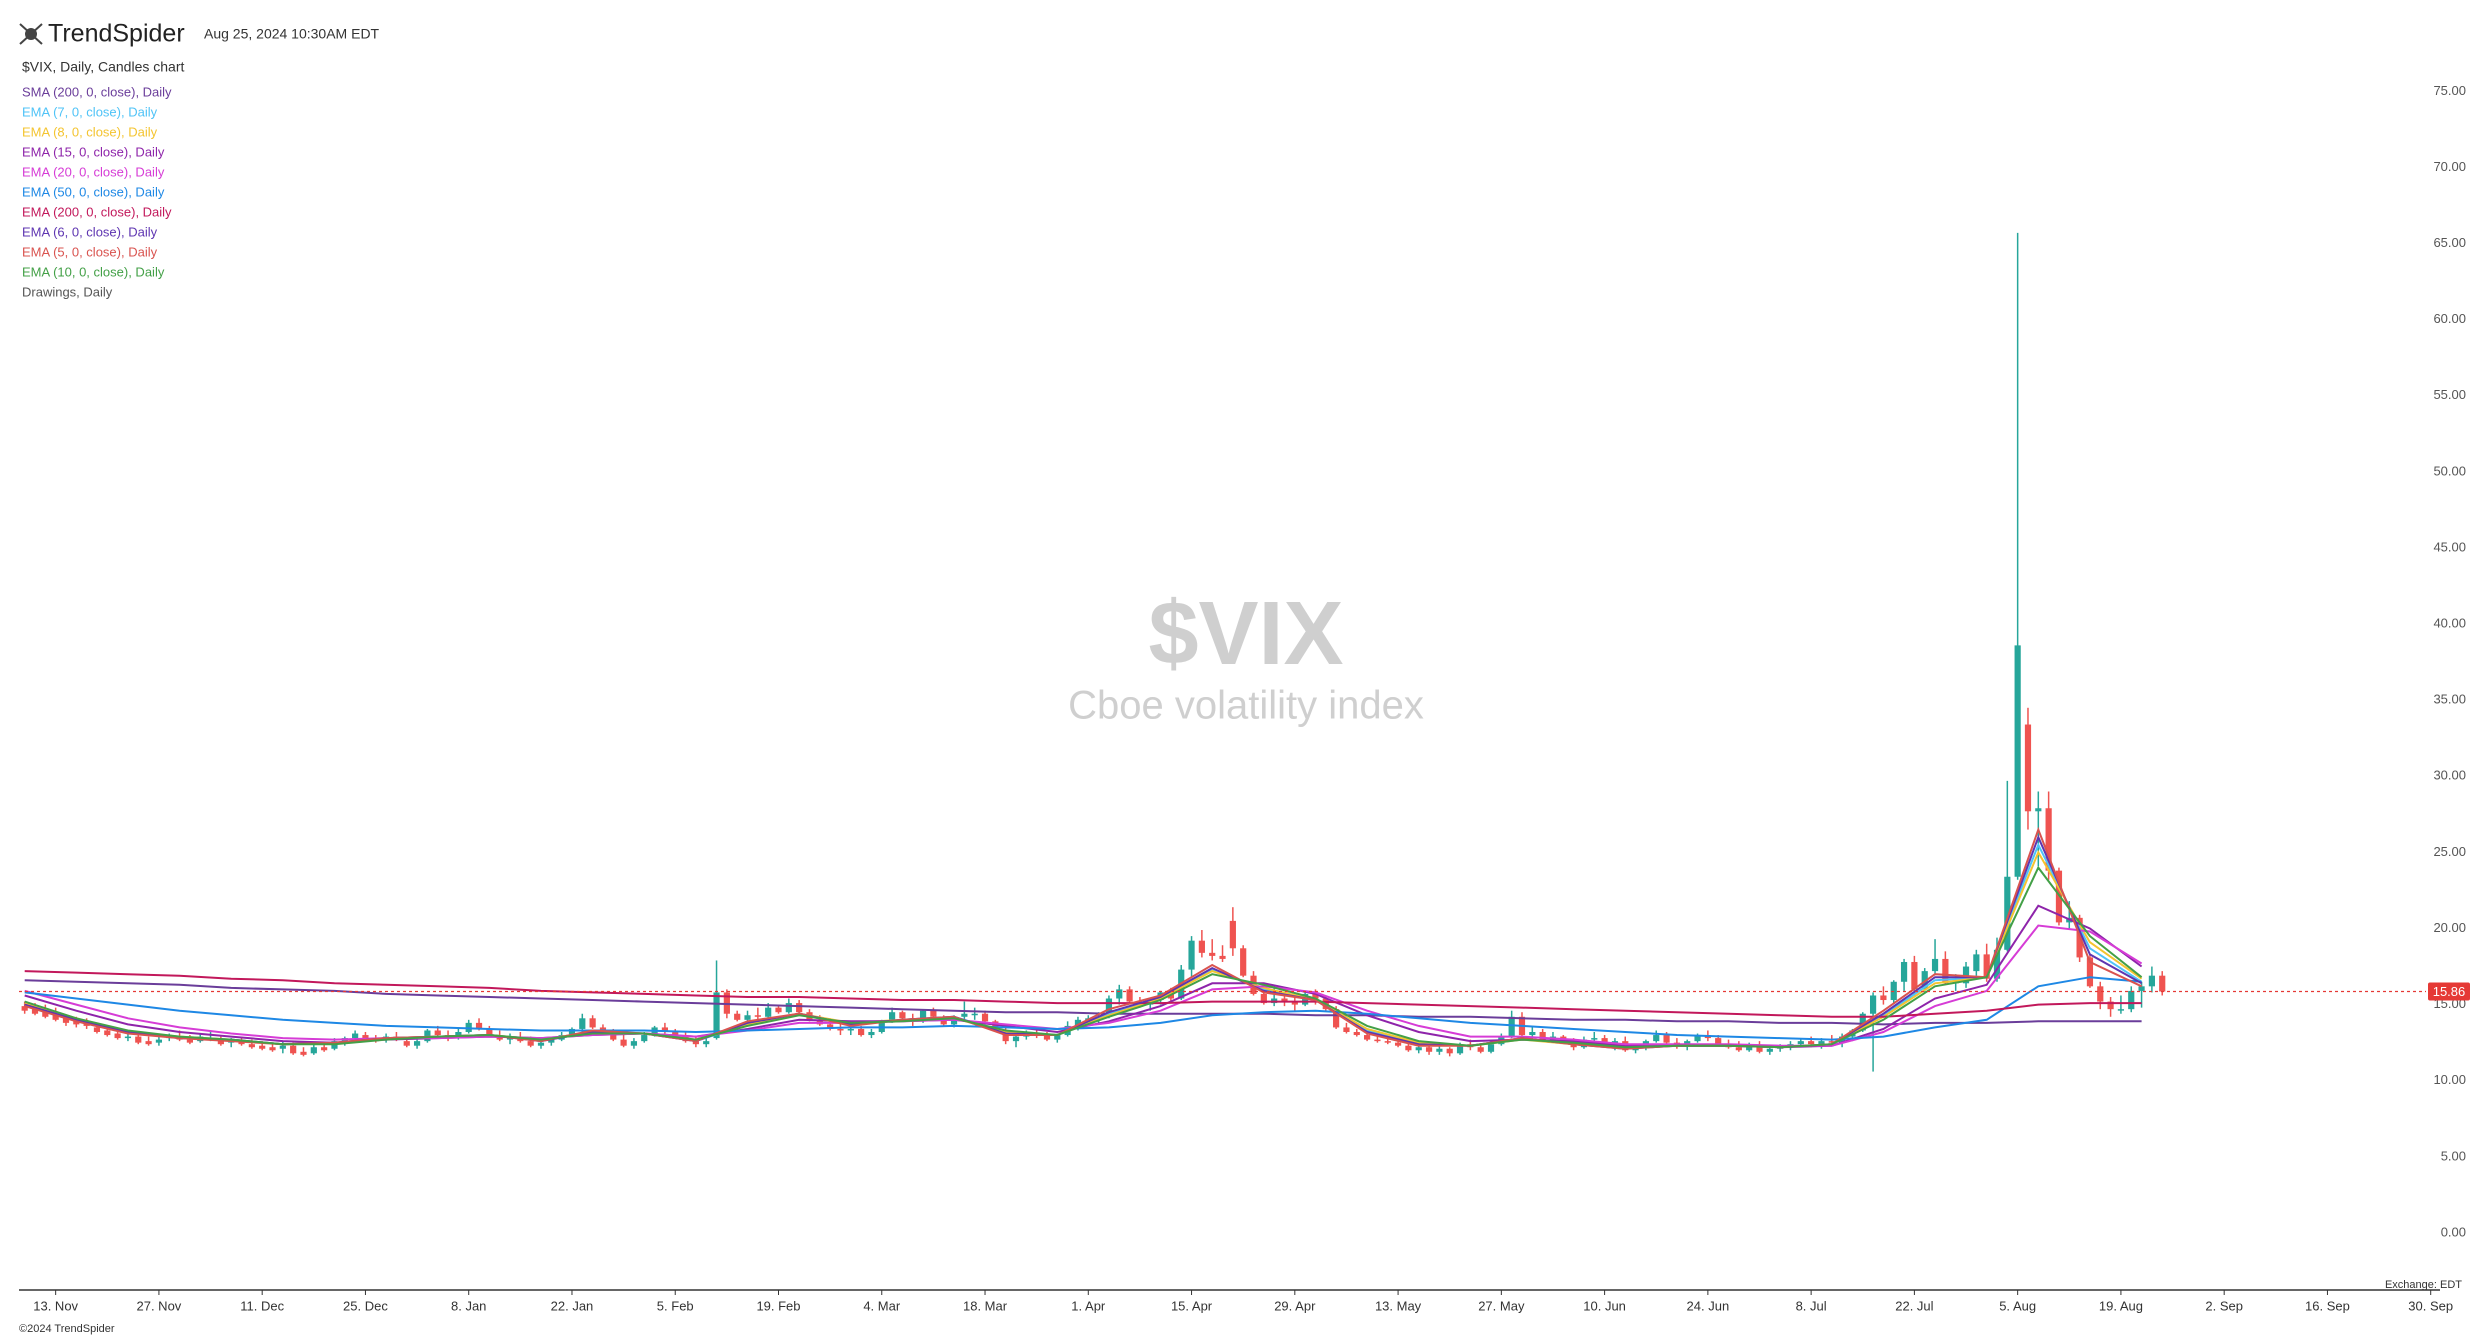 The image size is (2491, 1339). What do you see at coordinates (2327, 1305) in the screenshot?
I see `x-tick-label: 16. Sep` at bounding box center [2327, 1305].